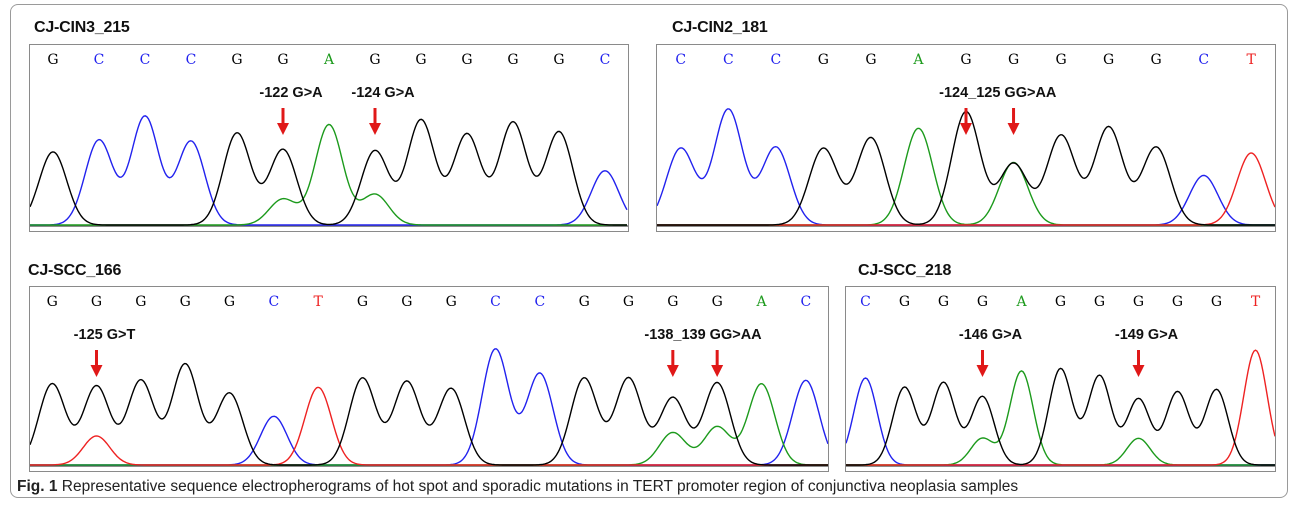  What do you see at coordinates (37, 486) in the screenshot?
I see `figure-label: Fig. 1` at bounding box center [37, 486].